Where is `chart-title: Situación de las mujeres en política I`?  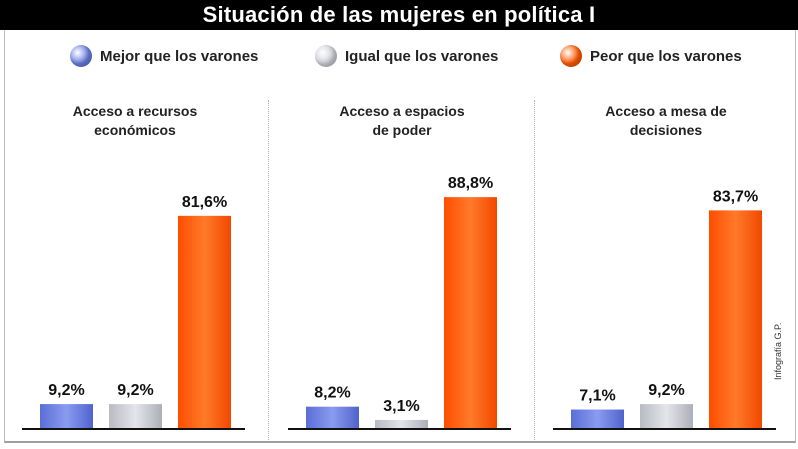 chart-title: Situación de las mujeres en política I is located at coordinates (399, 15).